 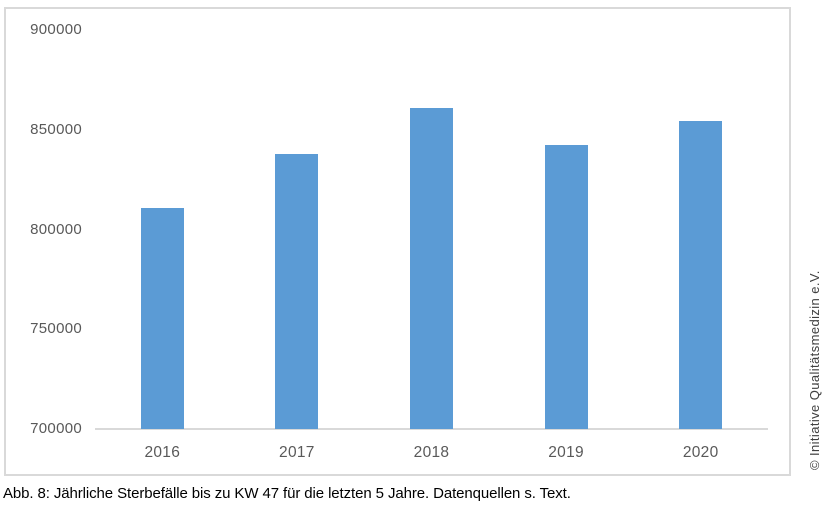 What do you see at coordinates (566, 286) in the screenshot?
I see `bar-2019` at bounding box center [566, 286].